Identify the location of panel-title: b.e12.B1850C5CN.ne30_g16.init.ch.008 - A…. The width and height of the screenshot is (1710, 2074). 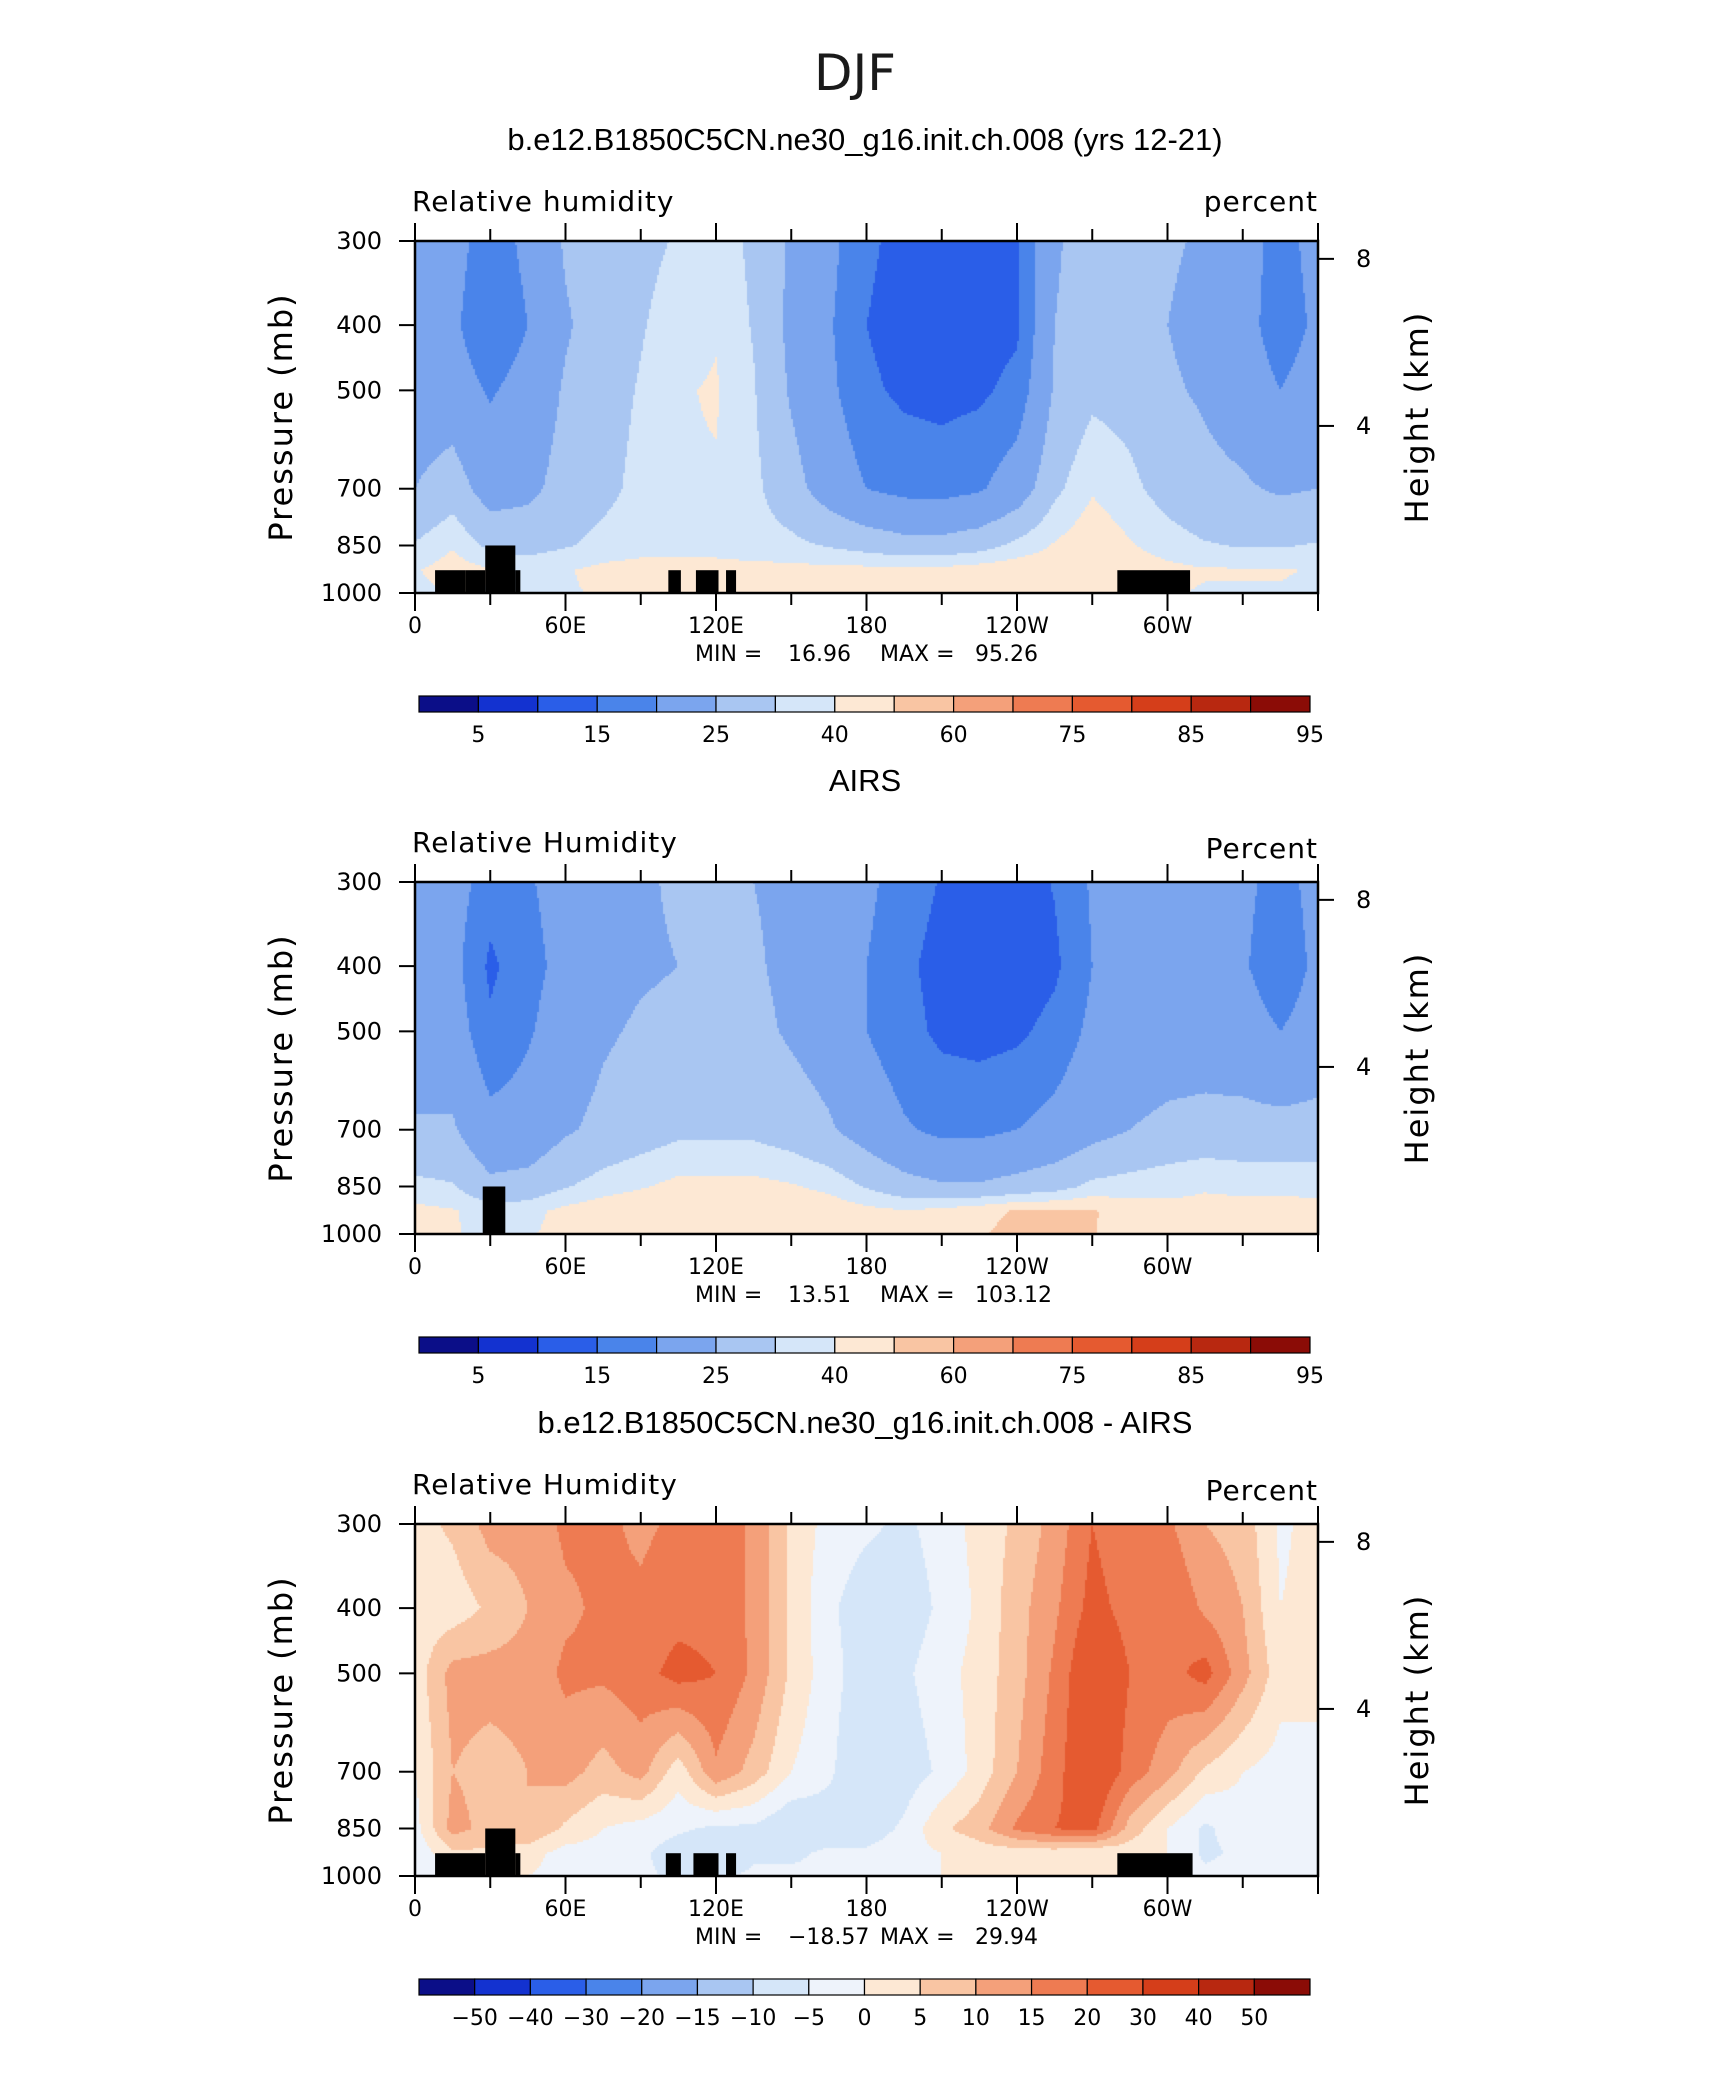
(865, 1422).